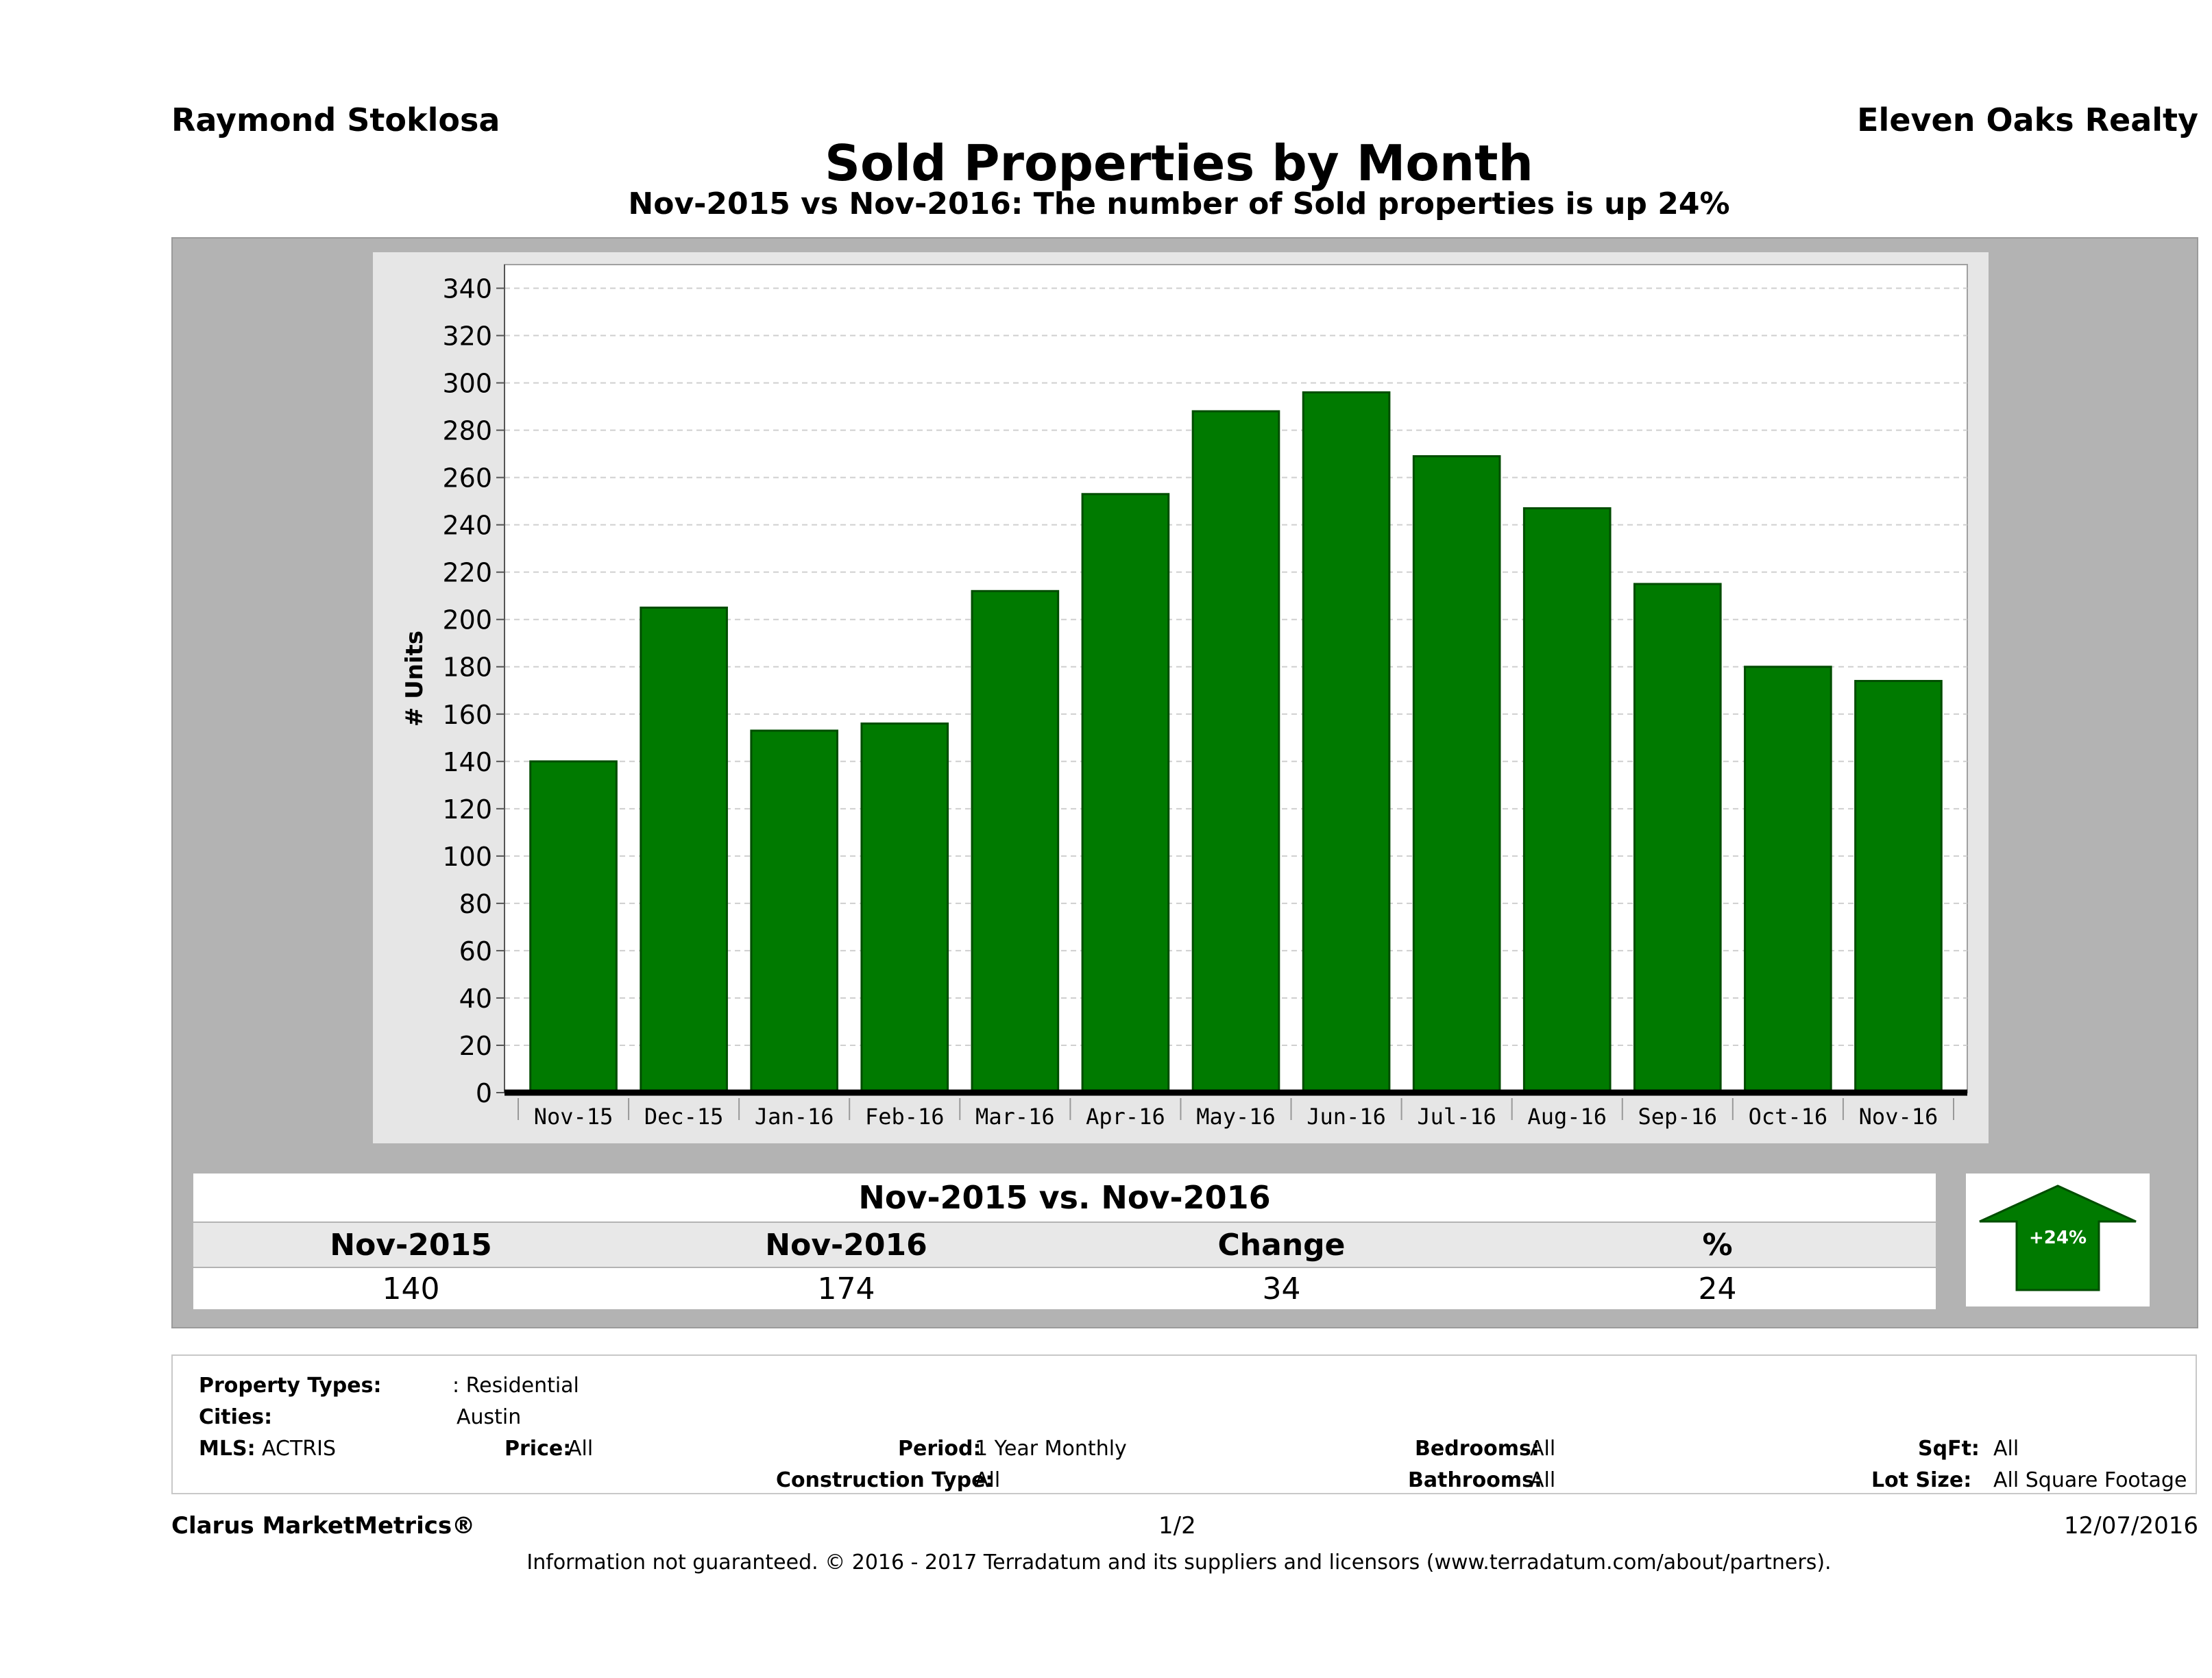  I want to click on summary-column-headers: Nov-2015 Nov-2016 Change %, so click(1064, 1245).